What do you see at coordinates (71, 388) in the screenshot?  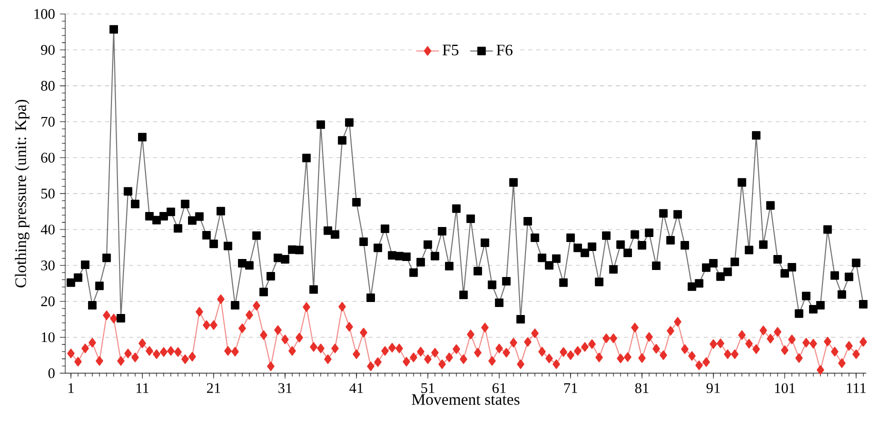 I see `x-tick-label: 1` at bounding box center [71, 388].